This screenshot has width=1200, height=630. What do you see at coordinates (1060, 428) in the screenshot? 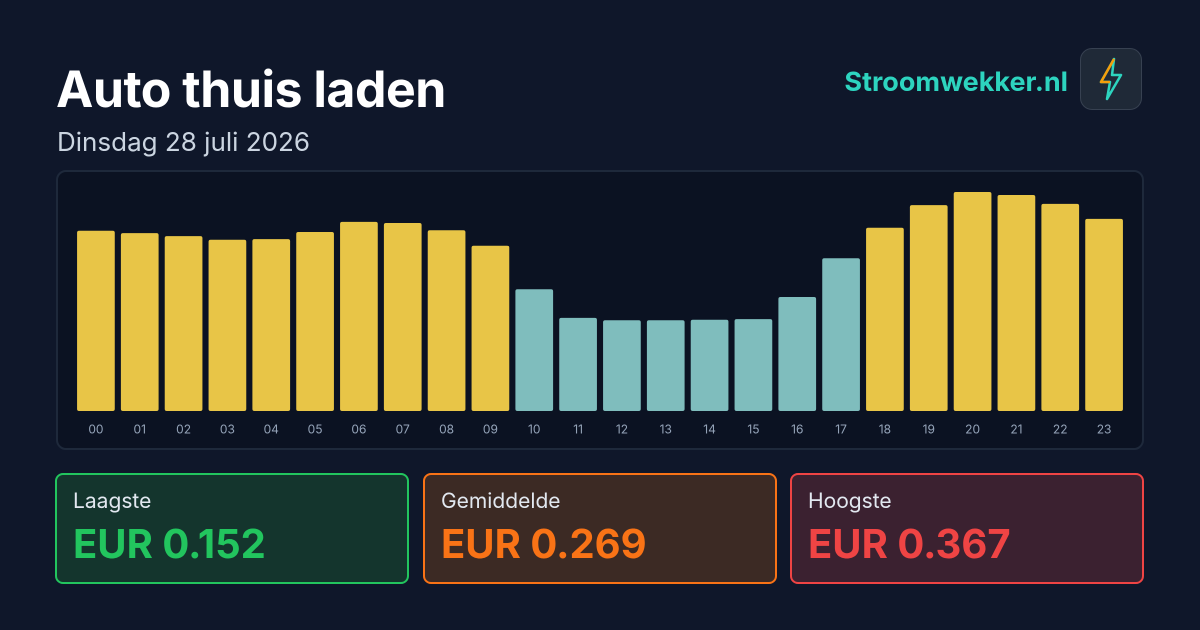
I see `x-tick-label: 22` at bounding box center [1060, 428].